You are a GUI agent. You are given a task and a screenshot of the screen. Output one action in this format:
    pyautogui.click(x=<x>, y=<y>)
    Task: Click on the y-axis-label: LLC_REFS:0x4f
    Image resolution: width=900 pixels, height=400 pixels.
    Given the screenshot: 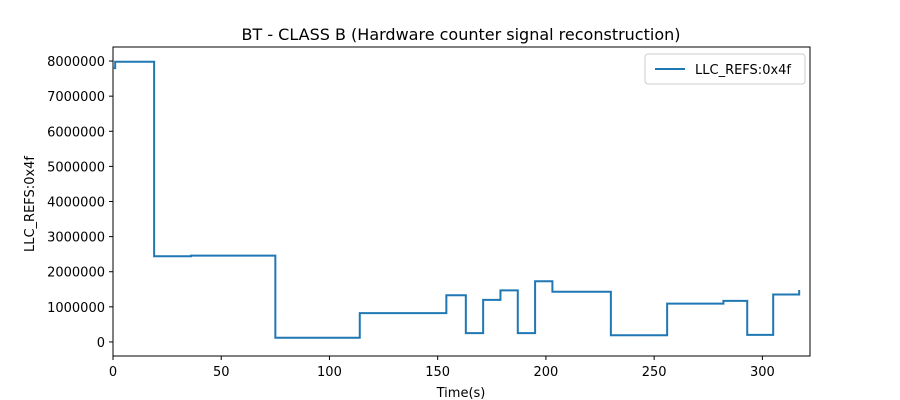 What is the action you would take?
    pyautogui.click(x=30, y=204)
    